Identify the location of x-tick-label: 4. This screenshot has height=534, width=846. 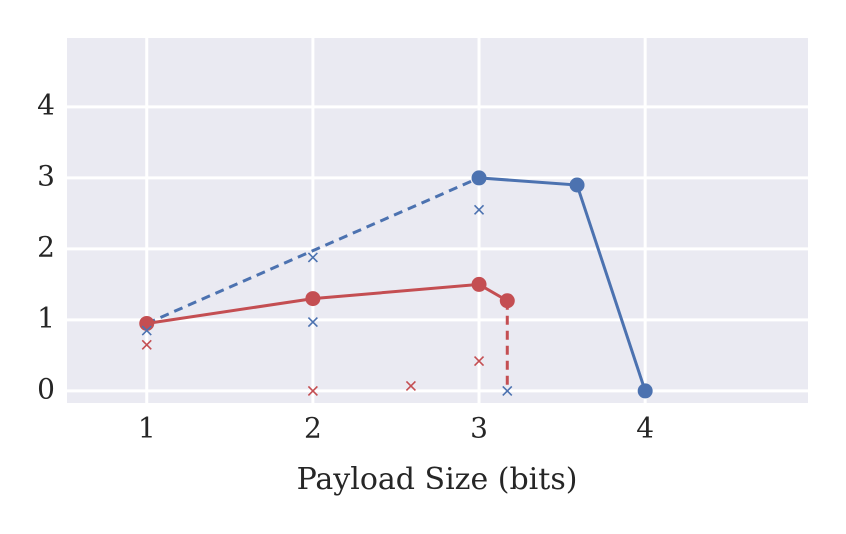
(645, 428).